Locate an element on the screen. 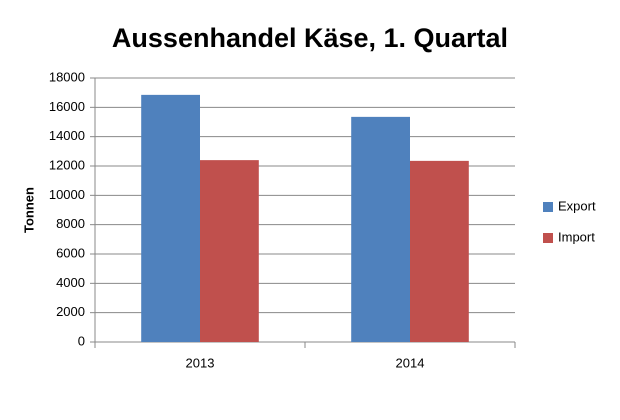  y-tick-label: 10000 is located at coordinates (67, 194).